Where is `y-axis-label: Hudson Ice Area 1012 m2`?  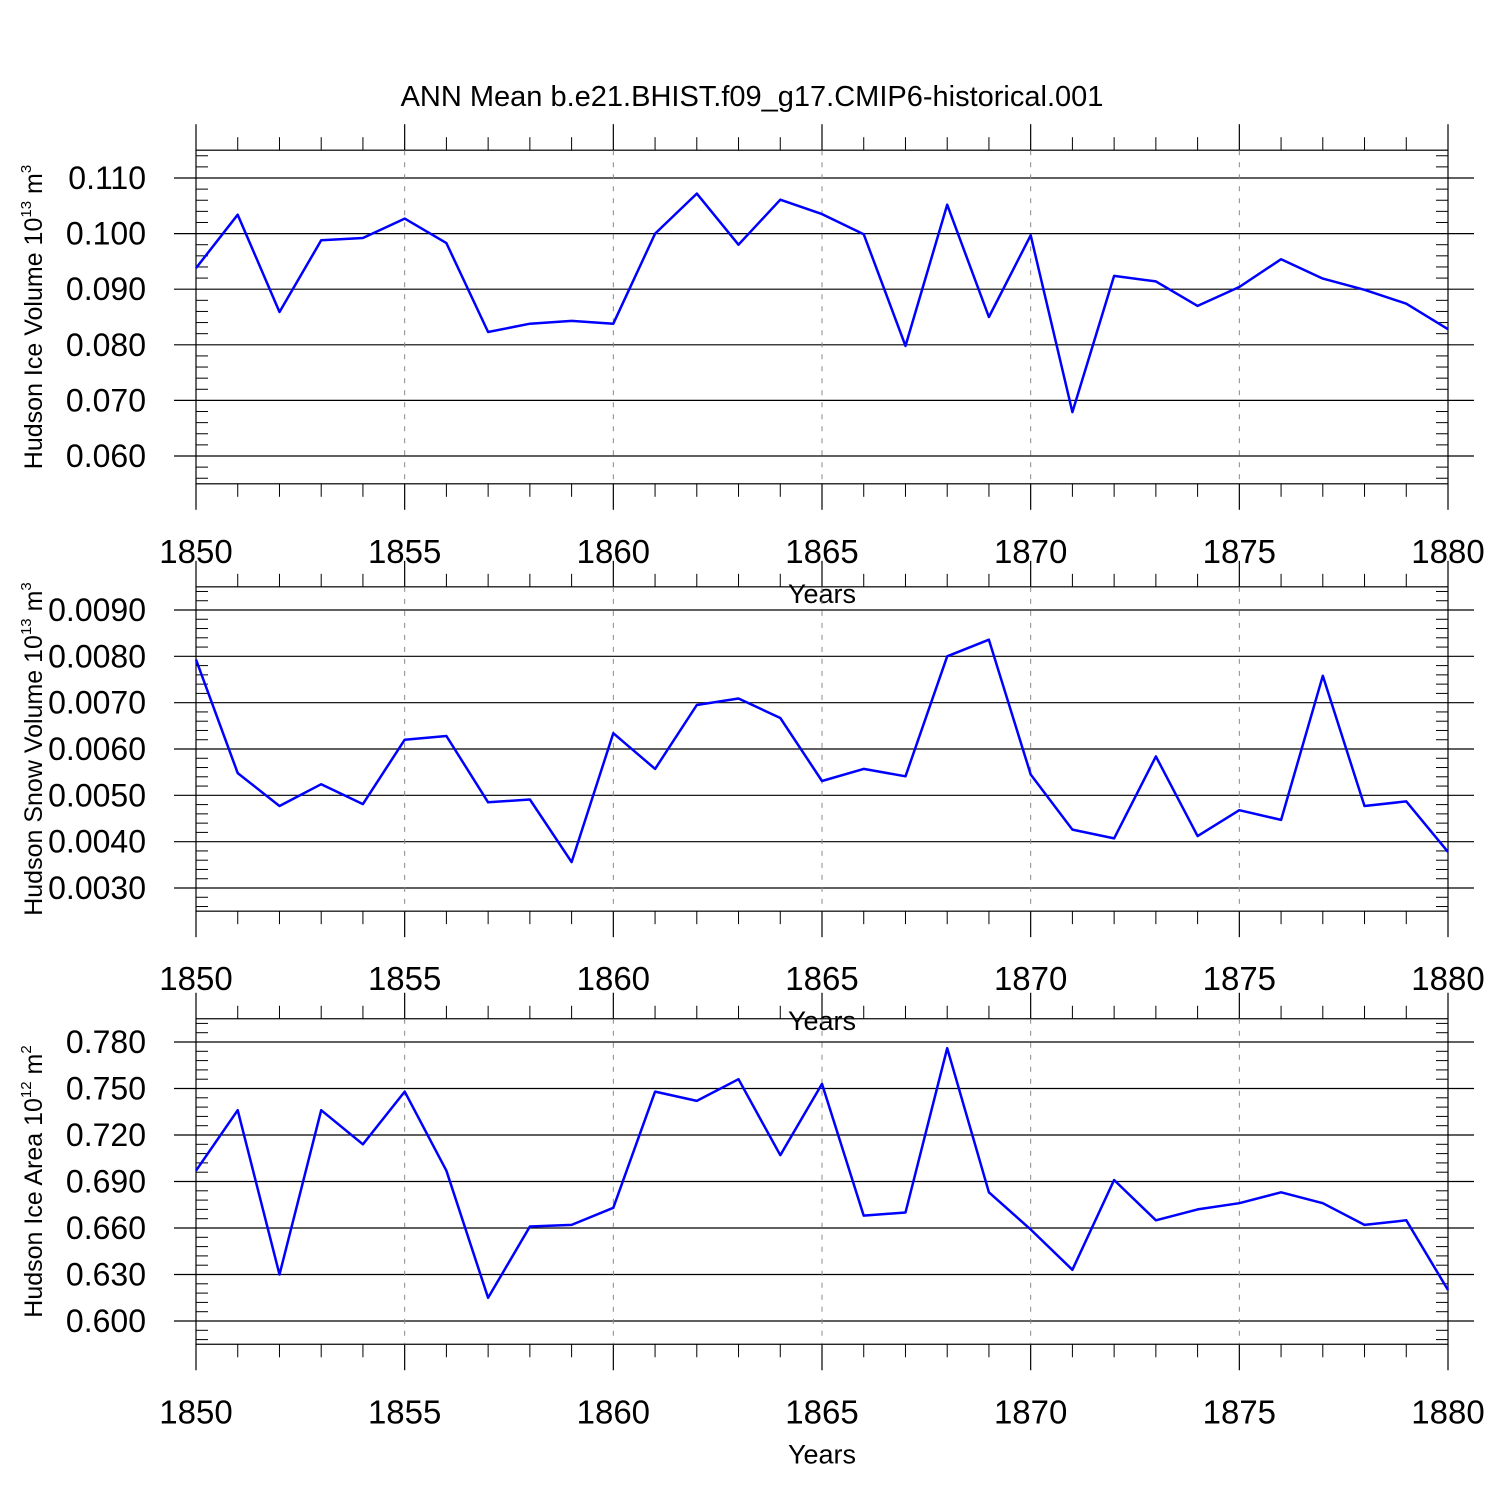
y-axis-label: Hudson Ice Area 1012 m2 is located at coordinates (33, 1181).